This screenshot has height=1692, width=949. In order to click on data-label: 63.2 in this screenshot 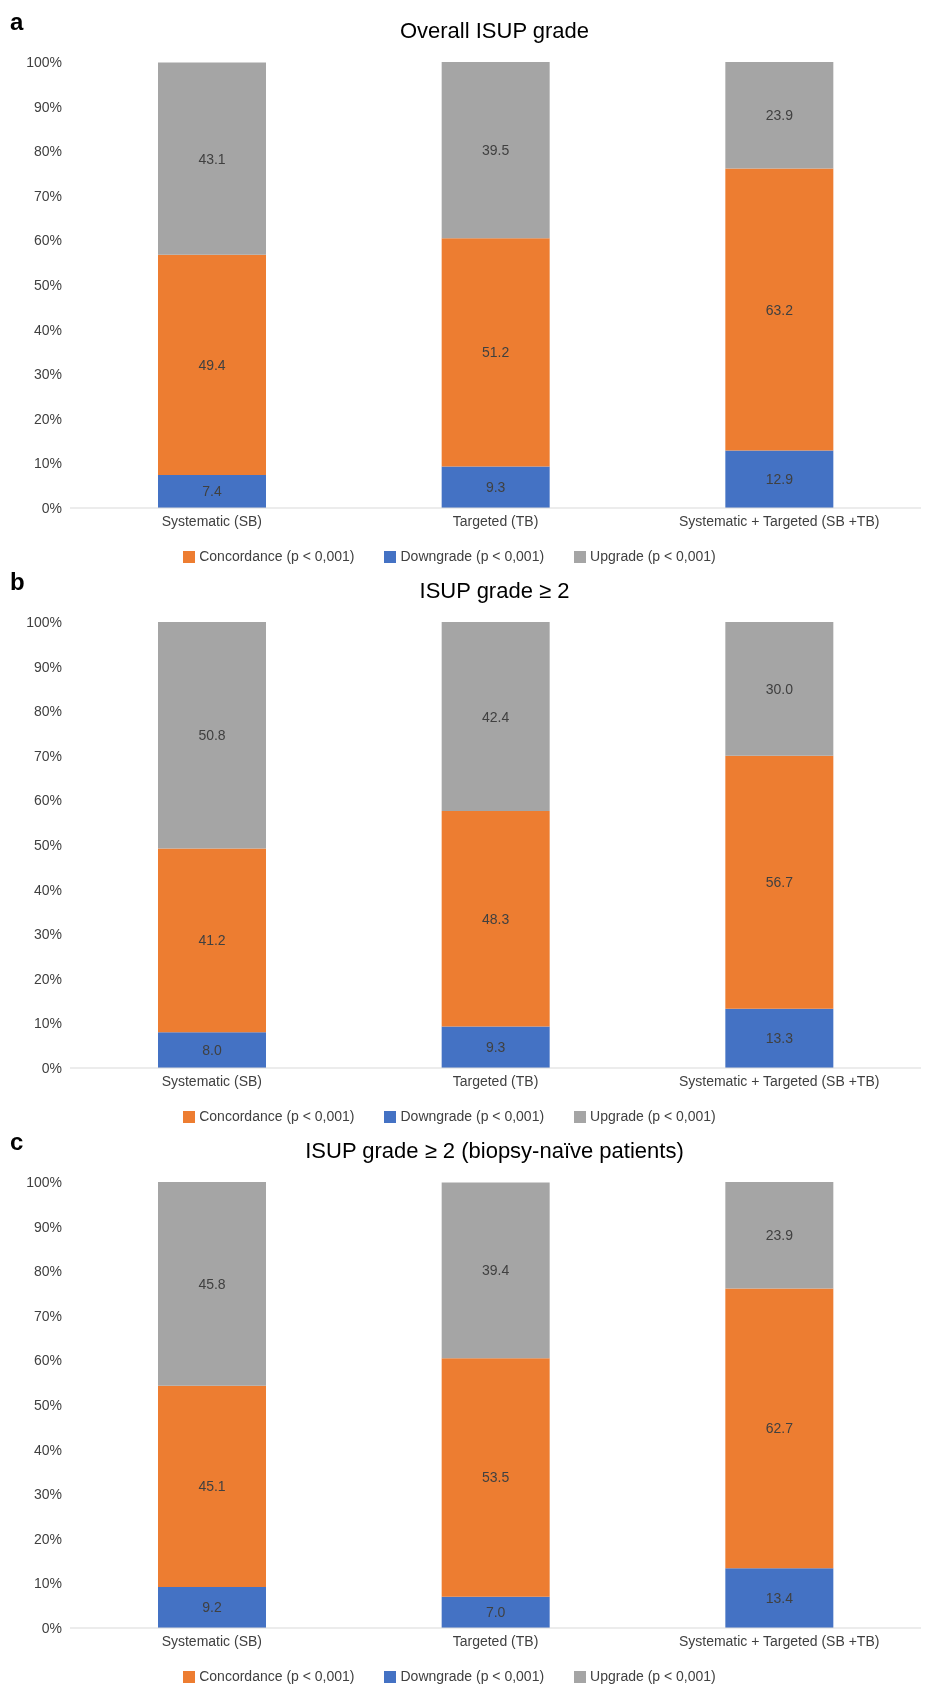, I will do `click(779, 309)`.